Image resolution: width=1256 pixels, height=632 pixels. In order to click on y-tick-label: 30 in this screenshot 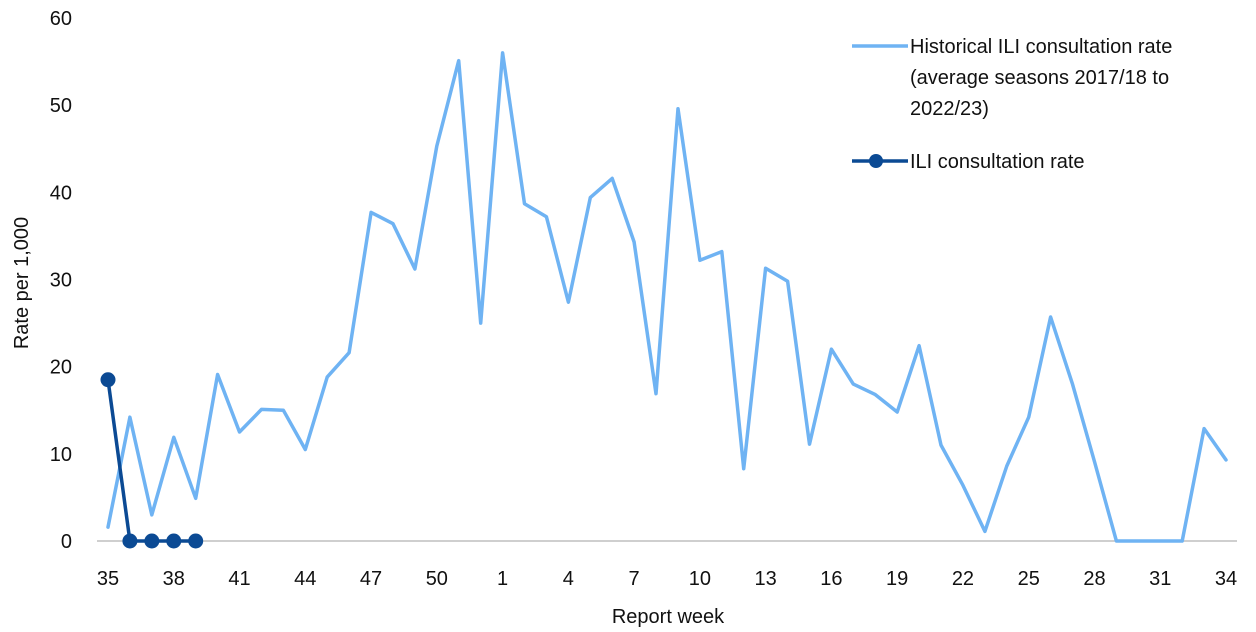, I will do `click(61, 281)`.